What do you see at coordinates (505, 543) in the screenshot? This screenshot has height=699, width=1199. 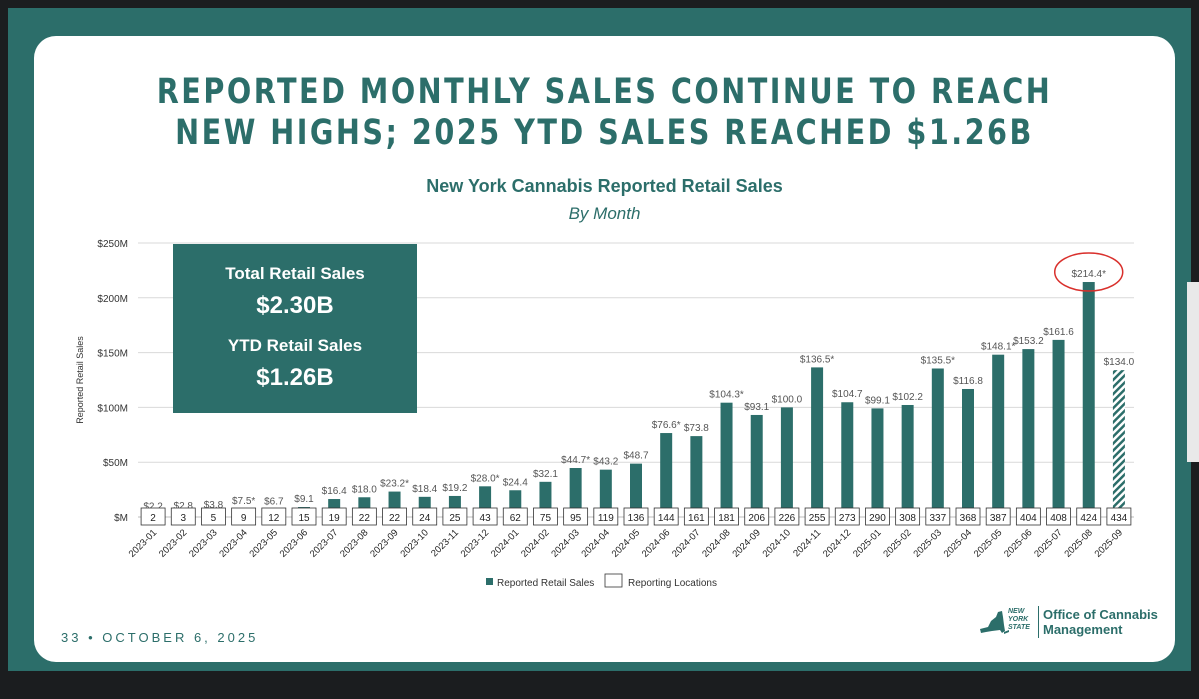 I see `x-tick-label: 2024-01` at bounding box center [505, 543].